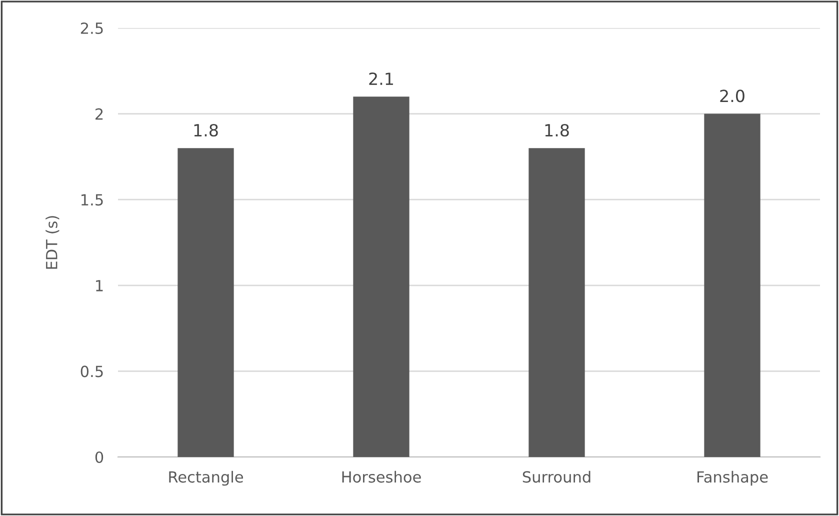 The image size is (839, 516). What do you see at coordinates (556, 476) in the screenshot?
I see `x-tick-label: Surround` at bounding box center [556, 476].